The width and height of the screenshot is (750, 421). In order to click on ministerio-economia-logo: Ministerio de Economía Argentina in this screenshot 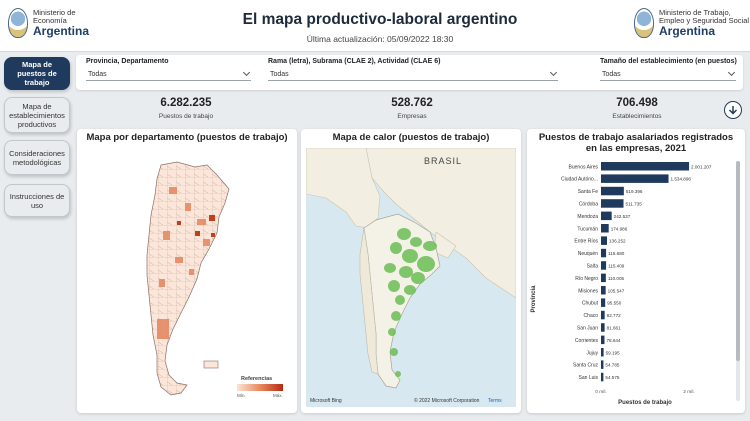, I will do `click(48, 23)`.